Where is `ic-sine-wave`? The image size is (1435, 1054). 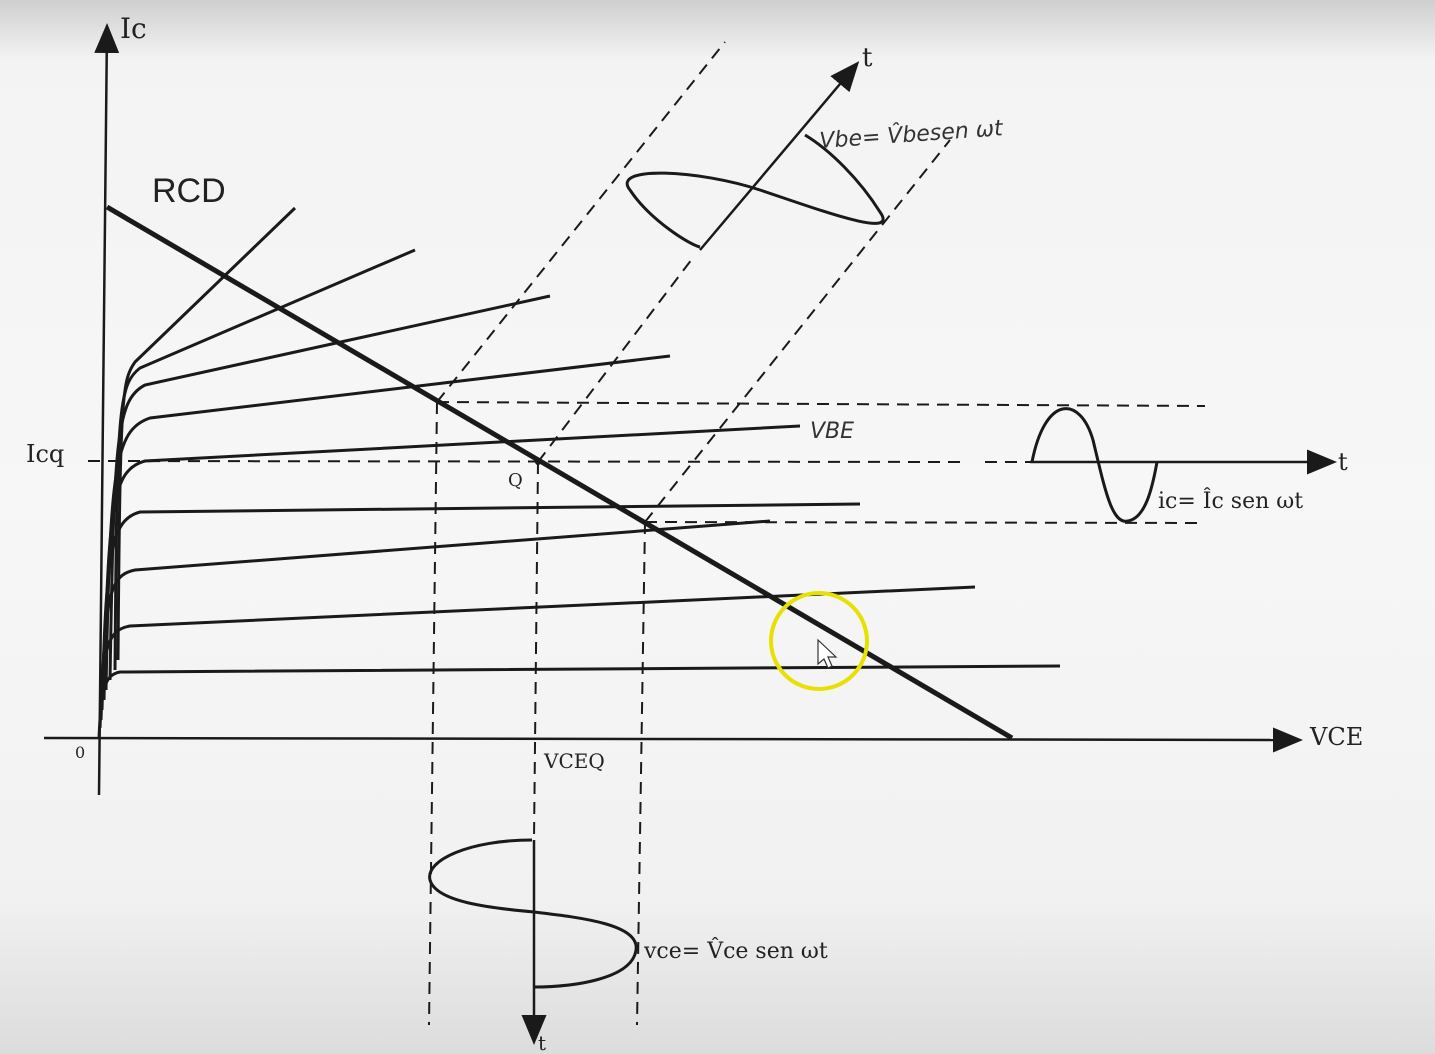 ic-sine-wave is located at coordinates (1094, 465).